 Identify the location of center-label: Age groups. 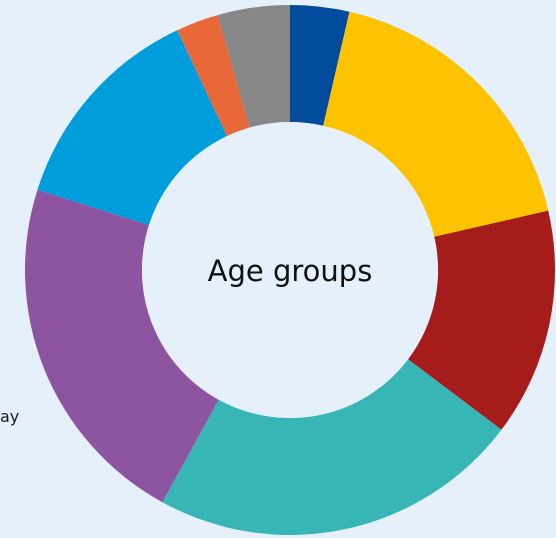
(290, 271).